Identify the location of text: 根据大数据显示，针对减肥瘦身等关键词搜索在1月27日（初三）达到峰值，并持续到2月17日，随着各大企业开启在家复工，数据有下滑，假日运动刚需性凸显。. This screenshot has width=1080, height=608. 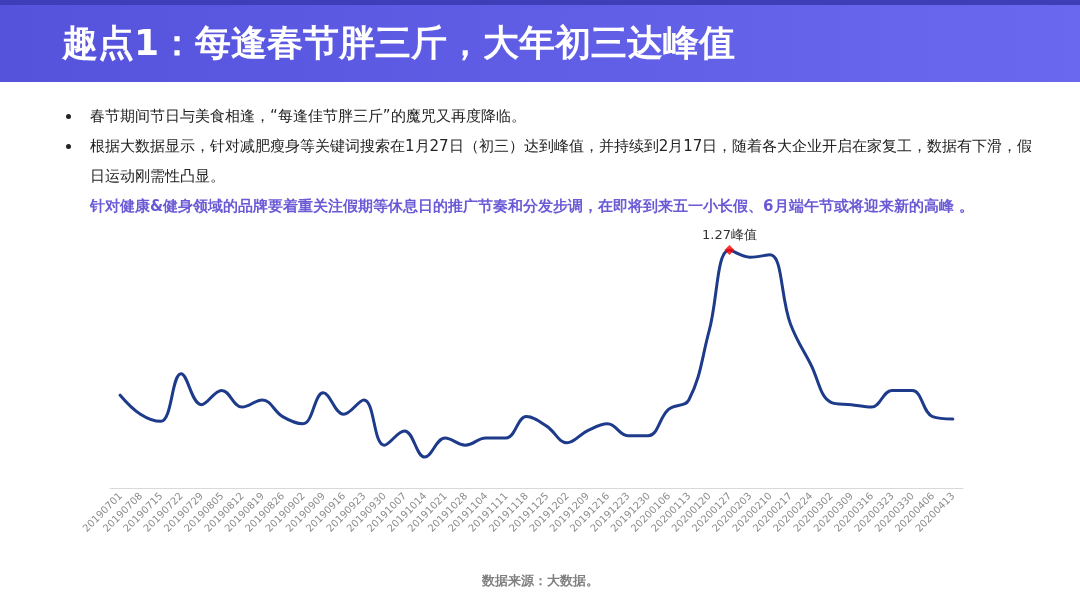
(562, 161).